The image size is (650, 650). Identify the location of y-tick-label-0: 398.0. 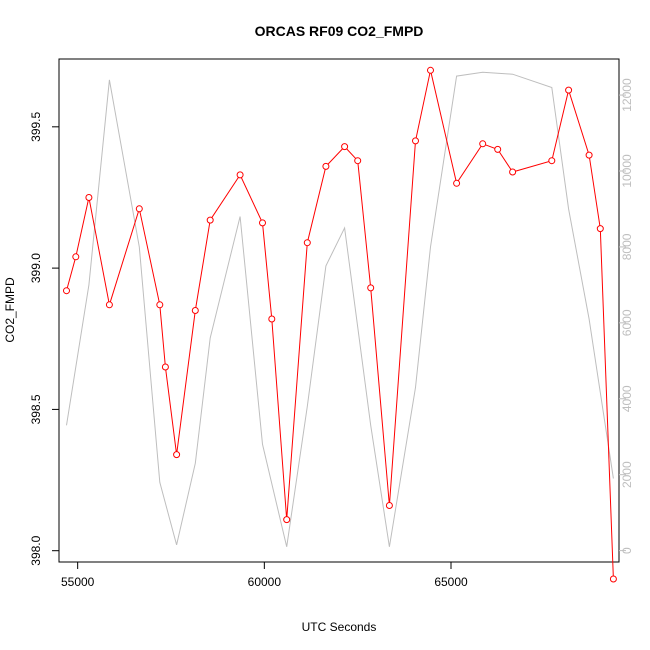
(36, 550).